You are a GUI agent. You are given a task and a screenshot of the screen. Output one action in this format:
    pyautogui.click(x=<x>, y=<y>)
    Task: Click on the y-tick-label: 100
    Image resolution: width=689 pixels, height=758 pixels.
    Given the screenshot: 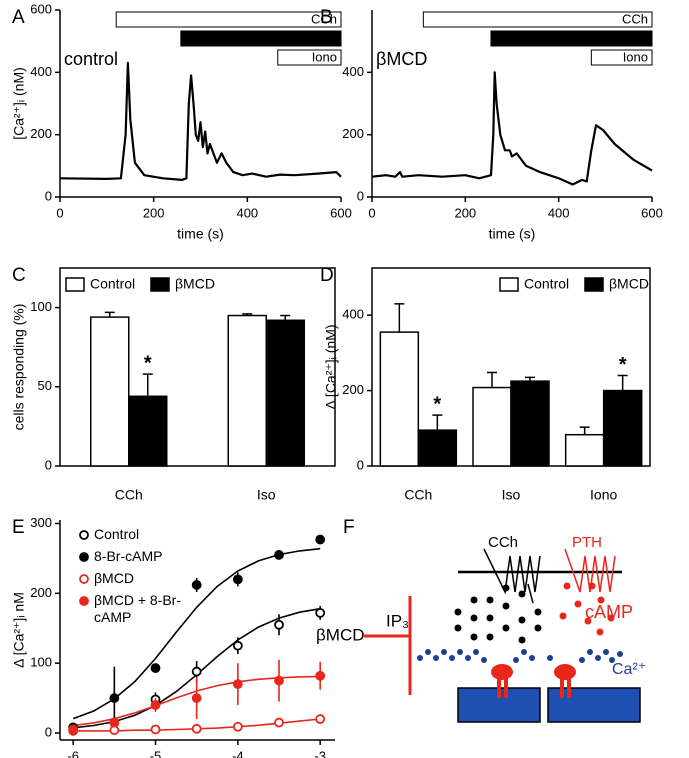 What is the action you would take?
    pyautogui.click(x=41, y=662)
    